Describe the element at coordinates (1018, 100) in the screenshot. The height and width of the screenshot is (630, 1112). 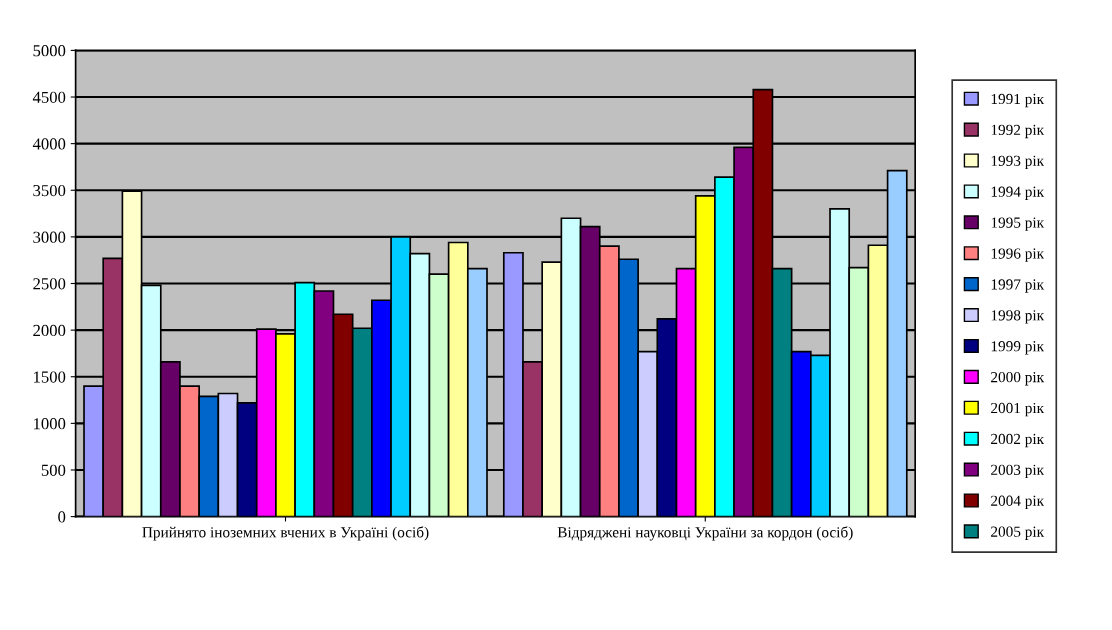
I see `legend-label: 1991 рік` at that location.